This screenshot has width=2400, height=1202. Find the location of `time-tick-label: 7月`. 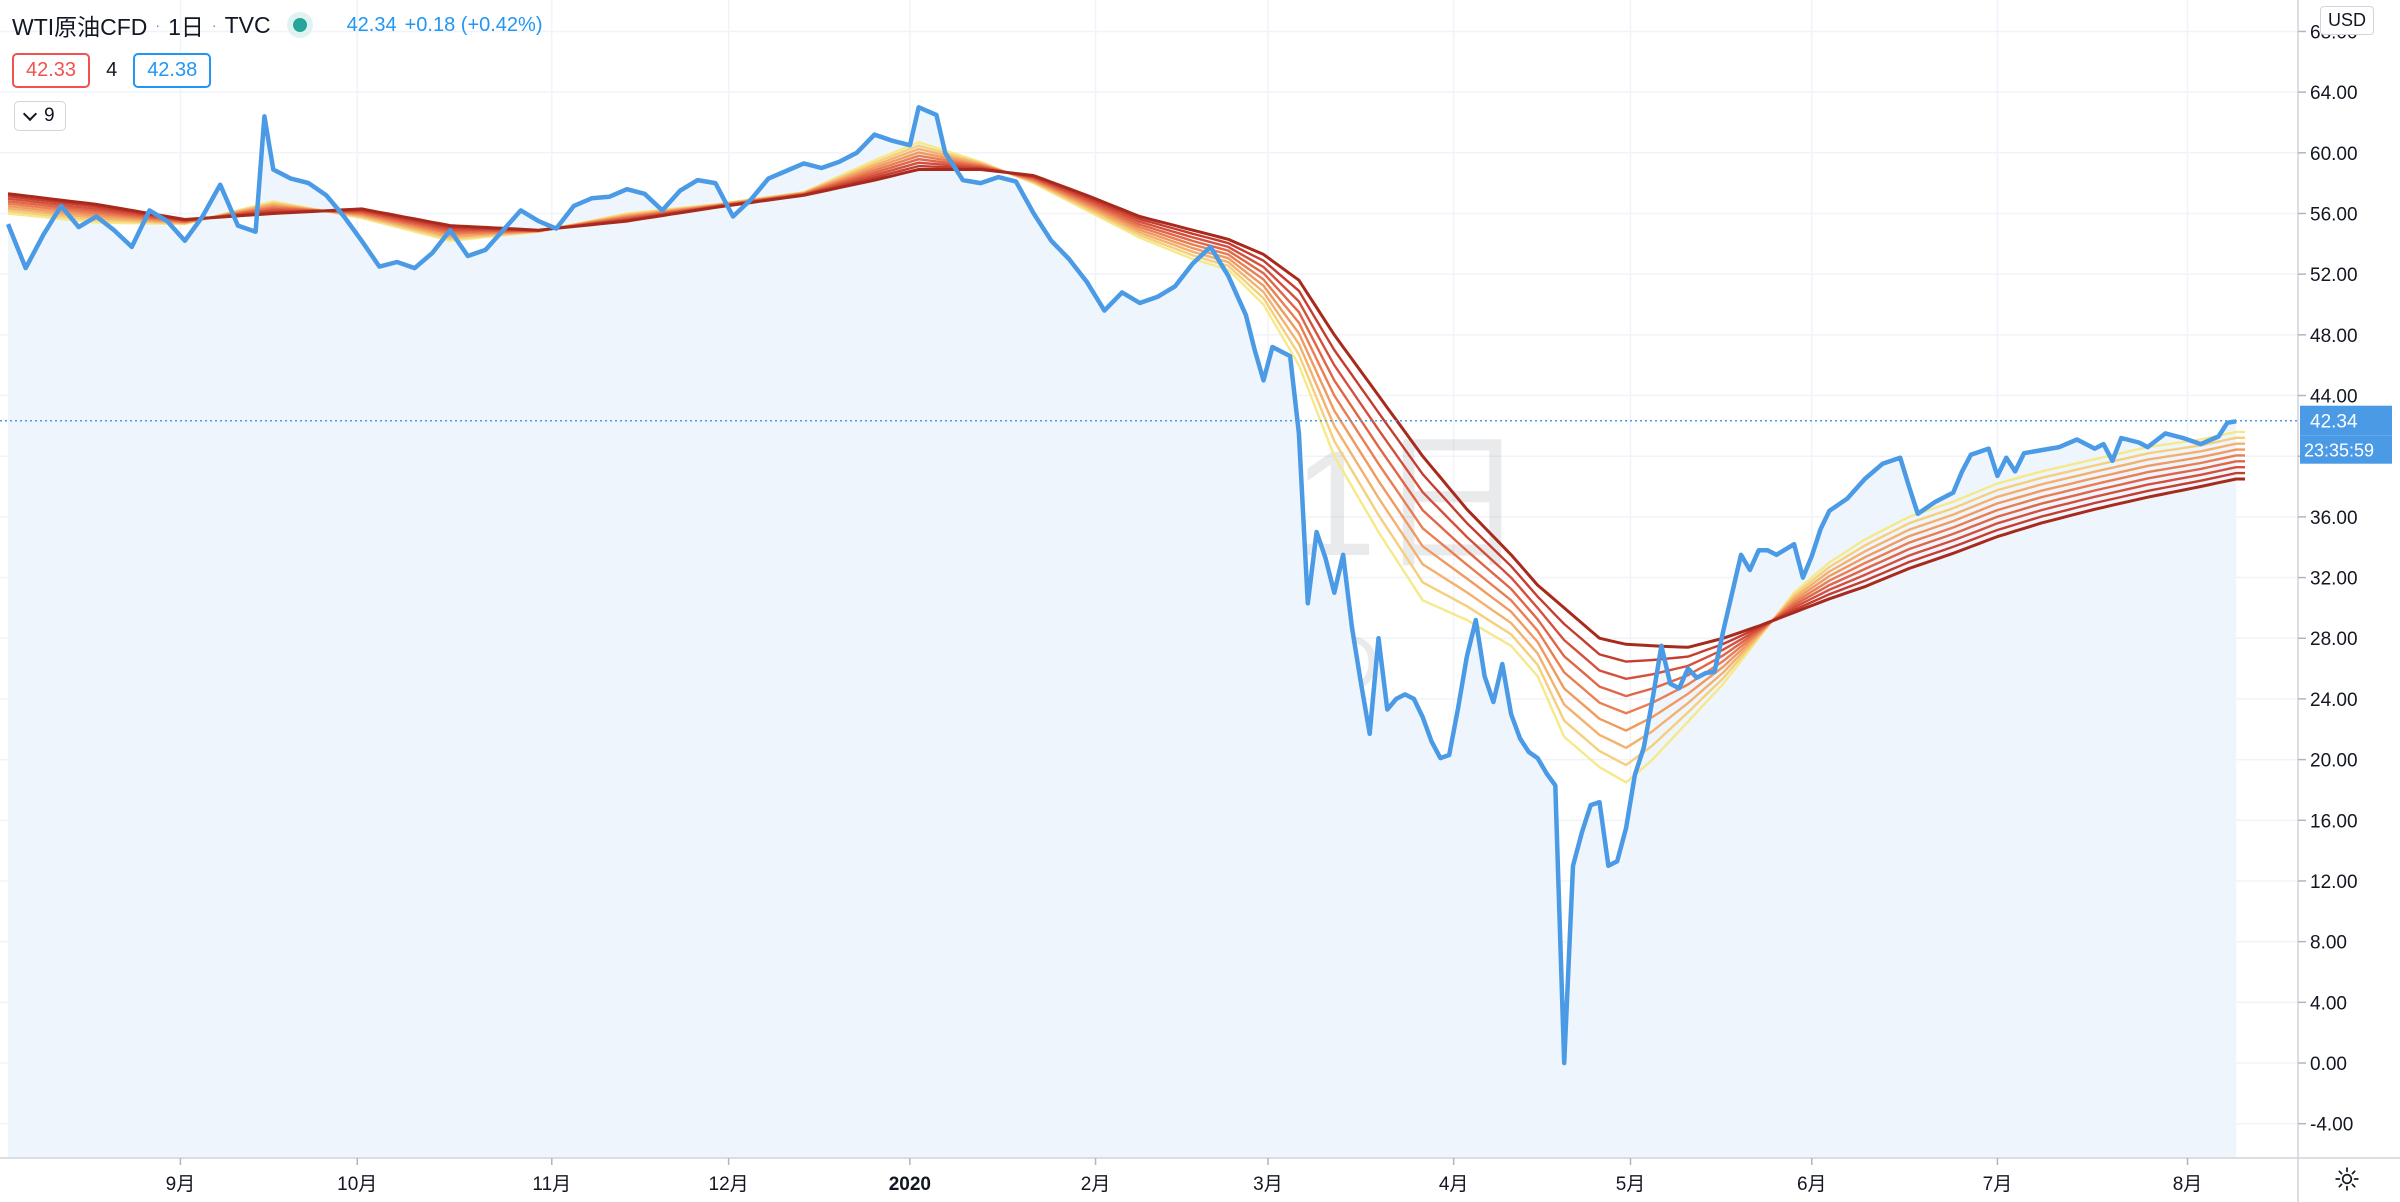

time-tick-label: 7月 is located at coordinates (1998, 1184).